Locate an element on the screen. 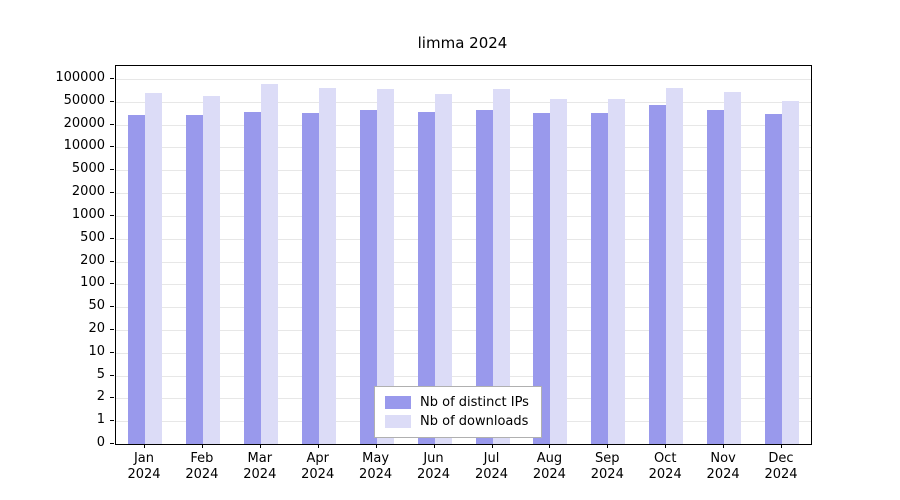 The image size is (900, 500). x-tick-label: Oct 2024 is located at coordinates (665, 466).